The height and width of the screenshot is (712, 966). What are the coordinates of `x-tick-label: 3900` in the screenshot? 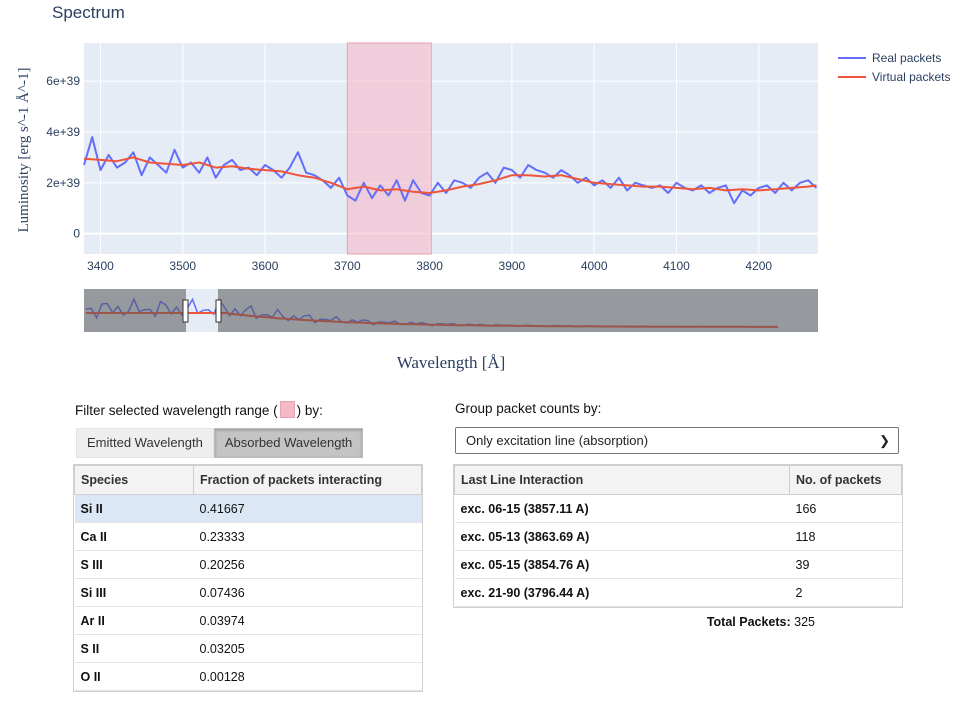 It's located at (512, 266).